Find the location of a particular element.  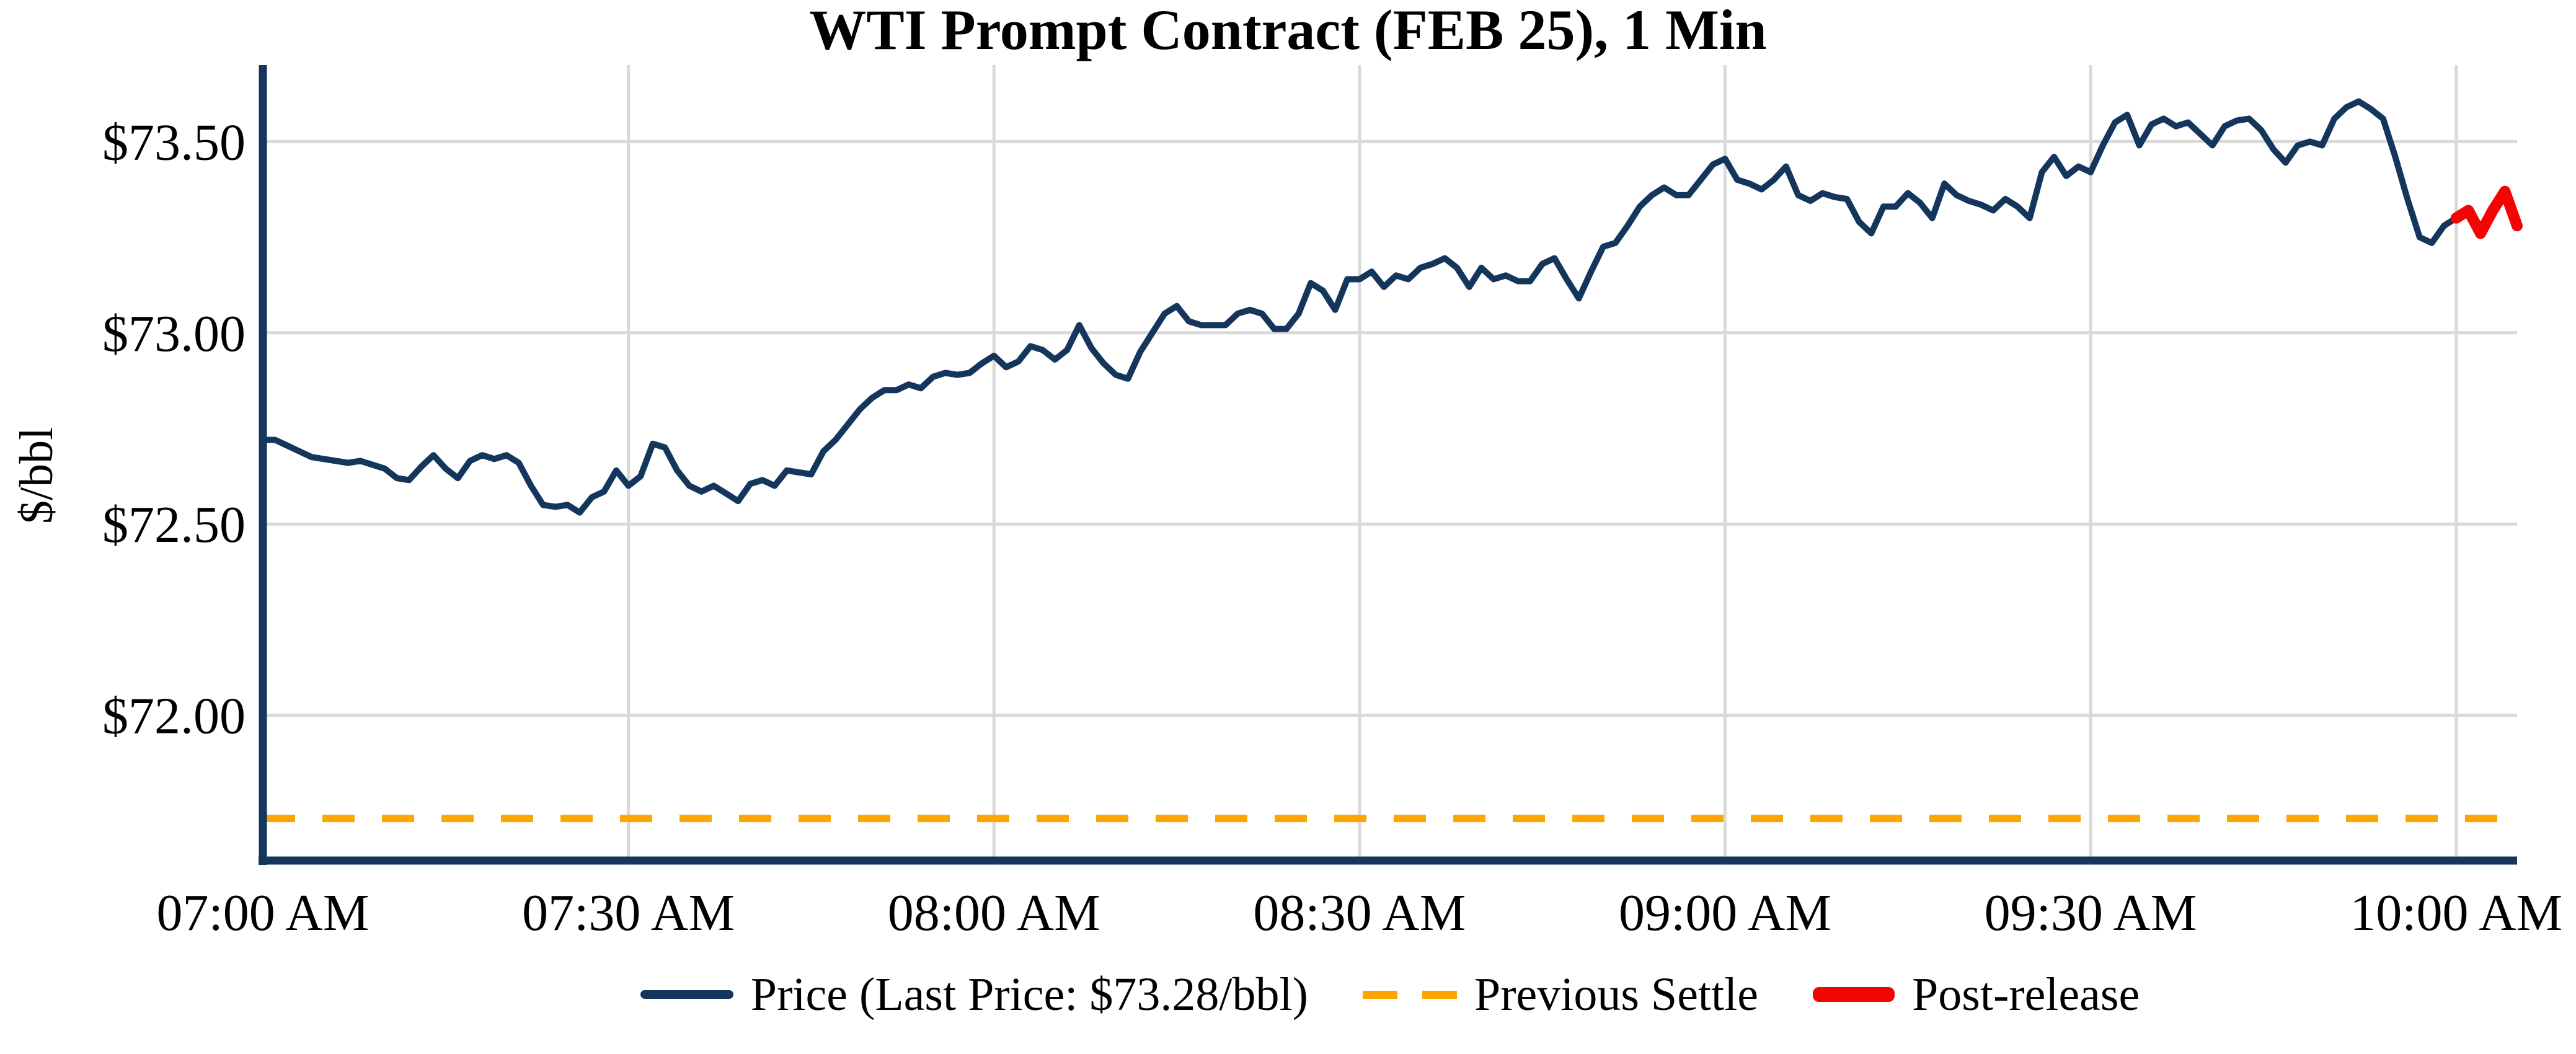

y-tick-label: $72.50 is located at coordinates (174, 525).